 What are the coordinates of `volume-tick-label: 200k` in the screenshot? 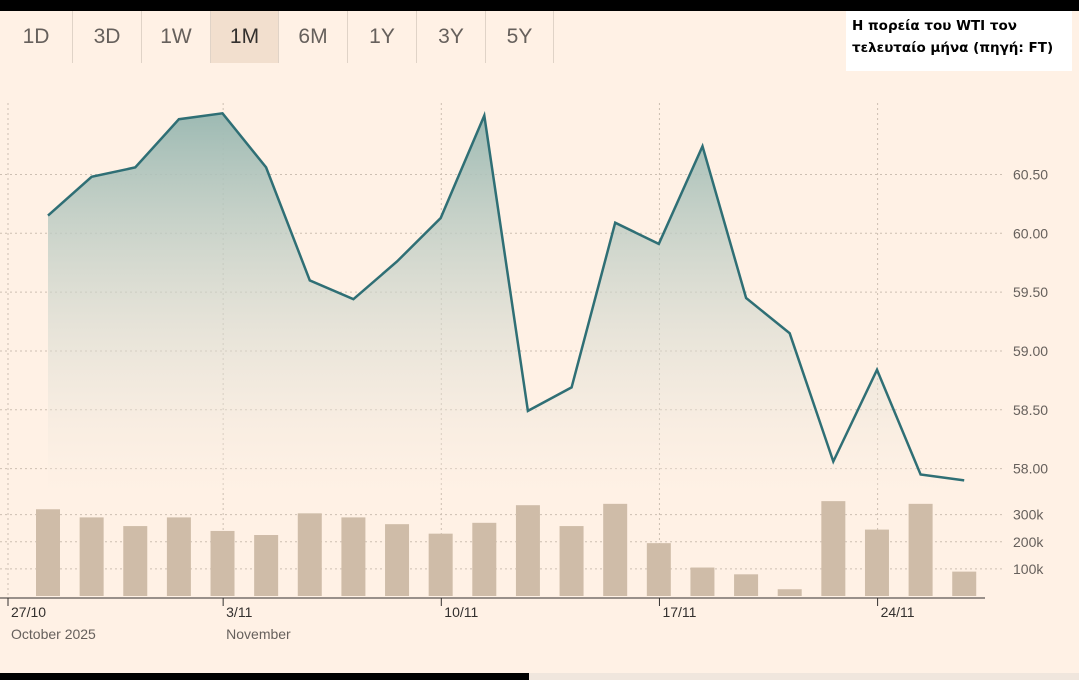 It's located at (1028, 542).